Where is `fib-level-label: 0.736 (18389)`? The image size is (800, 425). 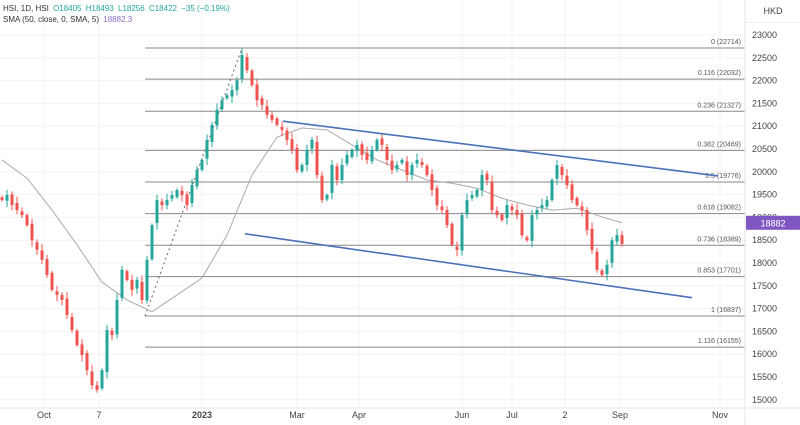
fib-level-label: 0.736 (18389) is located at coordinates (719, 239).